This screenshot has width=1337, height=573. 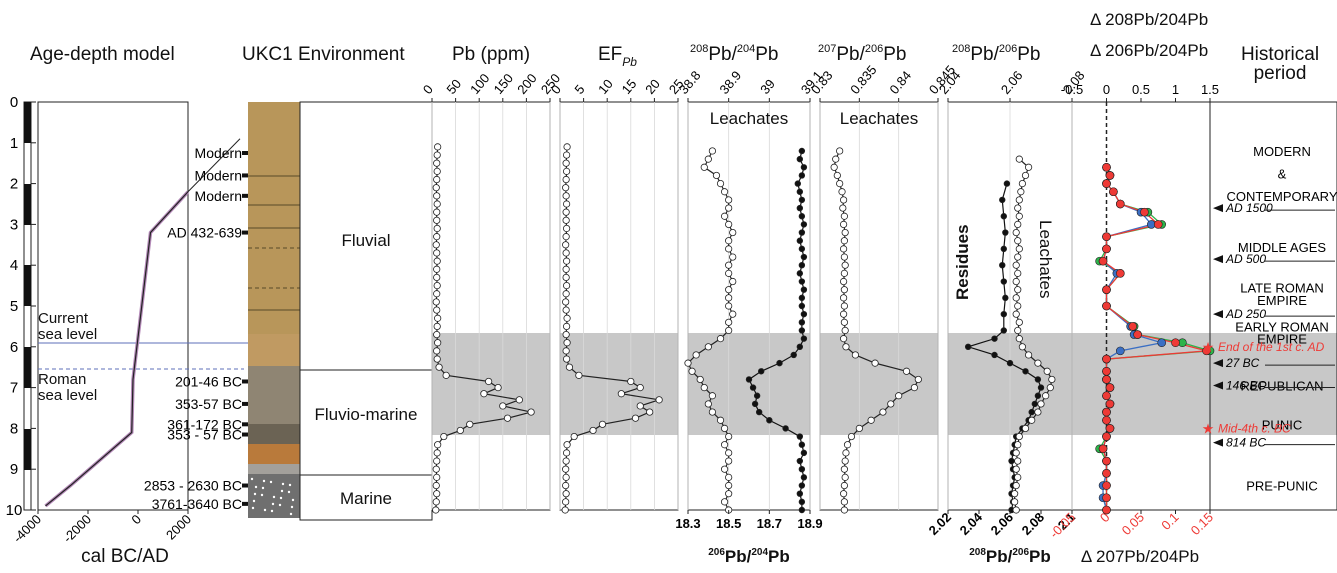 What do you see at coordinates (1141, 89) in the screenshot?
I see `top-tick-label: 0.5` at bounding box center [1141, 89].